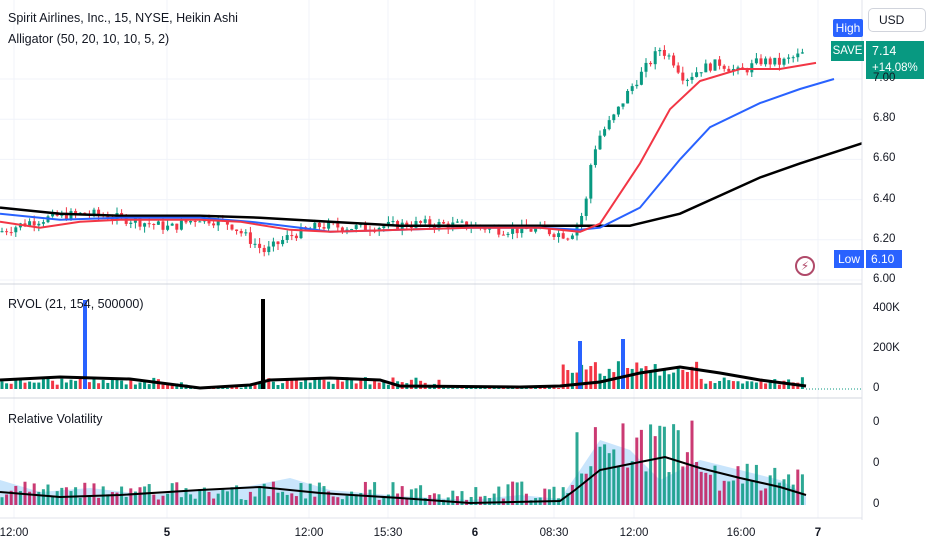 The image size is (932, 555). What do you see at coordinates (403, 480) in the screenshot?
I see `relvol-average-line` at bounding box center [403, 480].